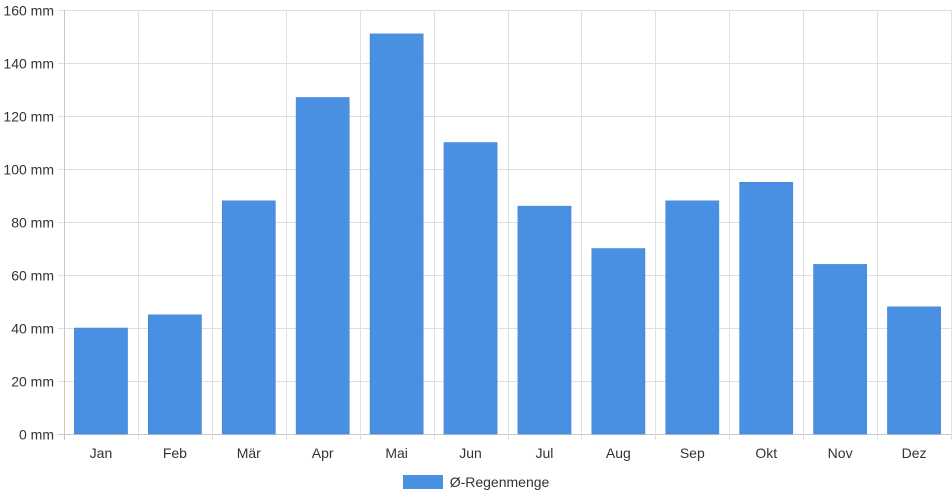 The width and height of the screenshot is (952, 500). What do you see at coordinates (32, 223) in the screenshot?
I see `y-tick-label: 80 mm` at bounding box center [32, 223].